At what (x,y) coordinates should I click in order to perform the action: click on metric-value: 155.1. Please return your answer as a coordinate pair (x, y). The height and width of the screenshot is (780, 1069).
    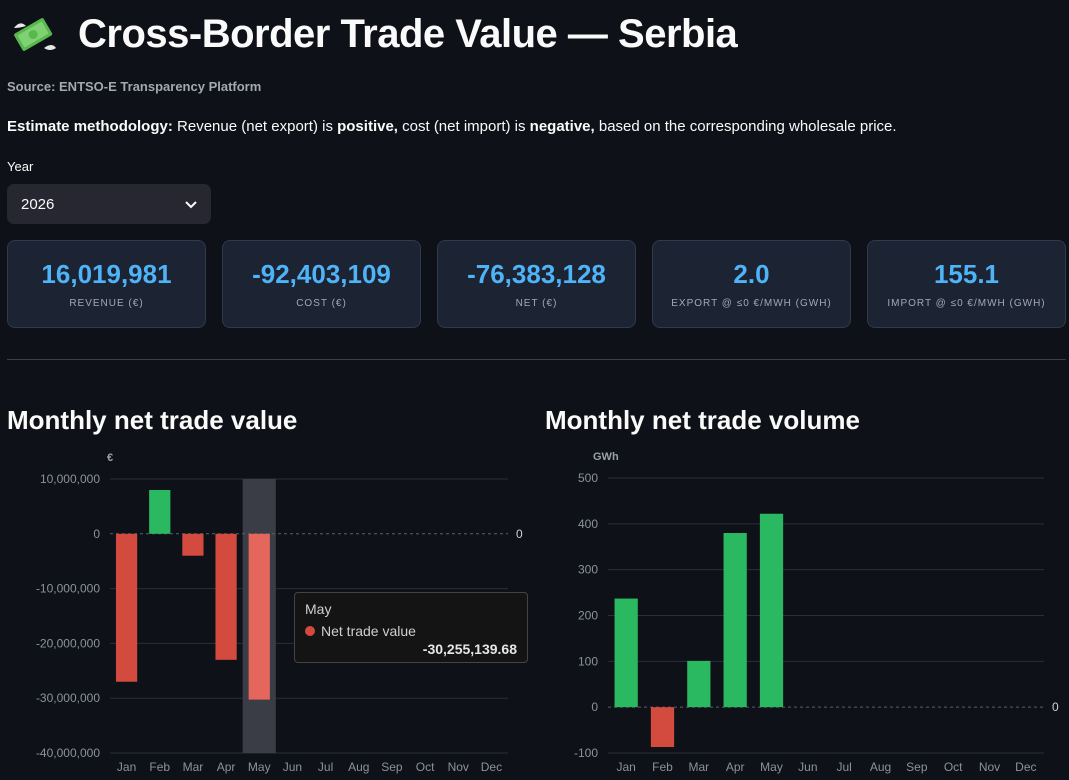
    Looking at the image, I should click on (966, 274).